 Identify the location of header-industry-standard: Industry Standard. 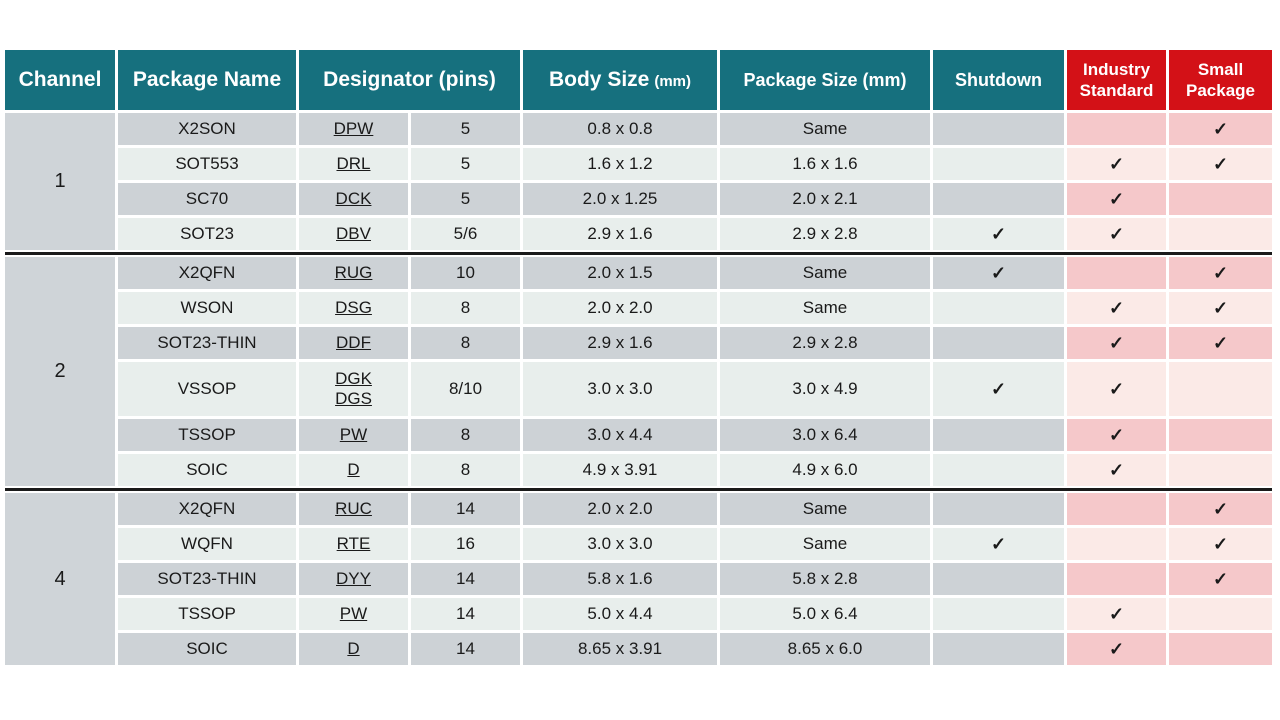
(1116, 80).